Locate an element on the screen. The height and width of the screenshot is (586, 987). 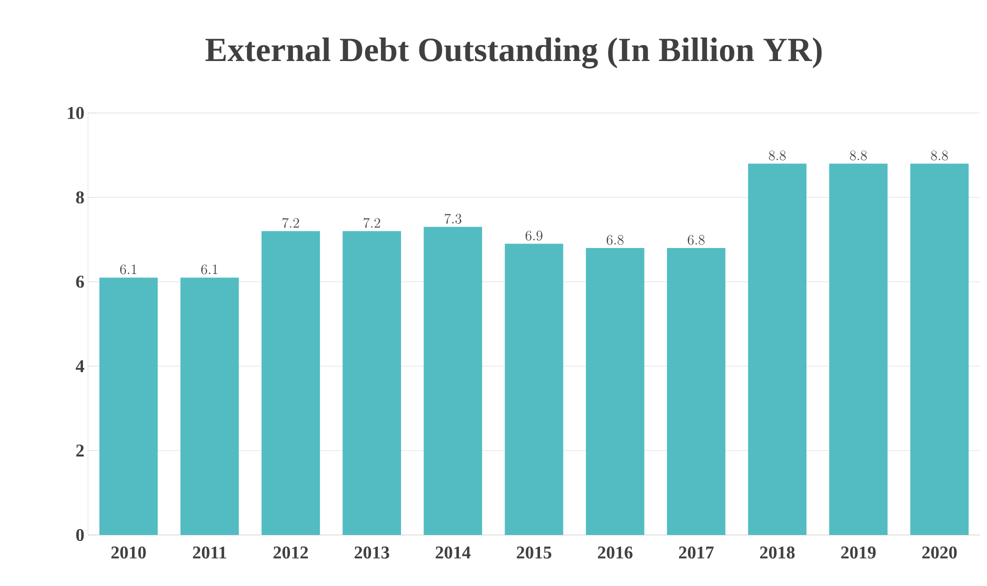
data-label: 6.9 is located at coordinates (534, 235).